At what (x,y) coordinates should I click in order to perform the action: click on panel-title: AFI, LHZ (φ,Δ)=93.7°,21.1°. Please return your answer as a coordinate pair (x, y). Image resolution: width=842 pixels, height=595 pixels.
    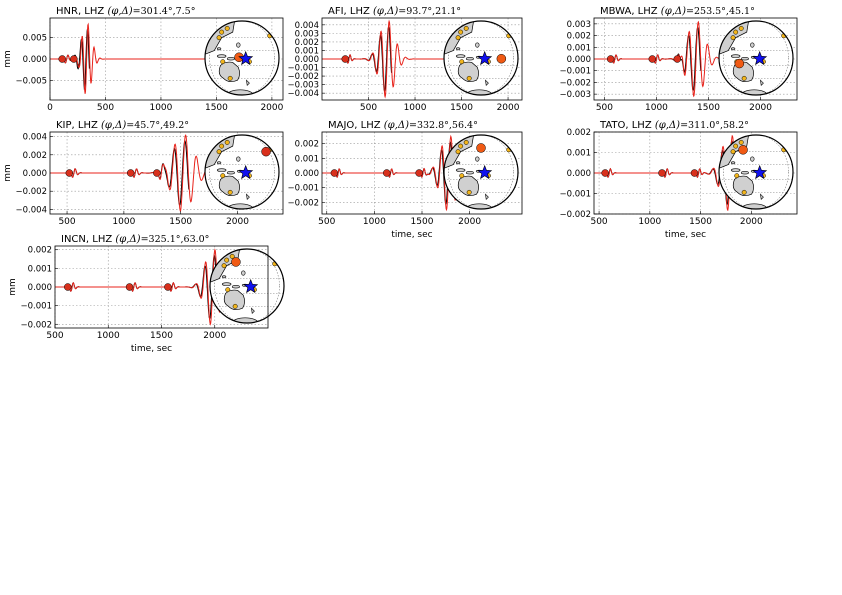
    Looking at the image, I should click on (394, 11).